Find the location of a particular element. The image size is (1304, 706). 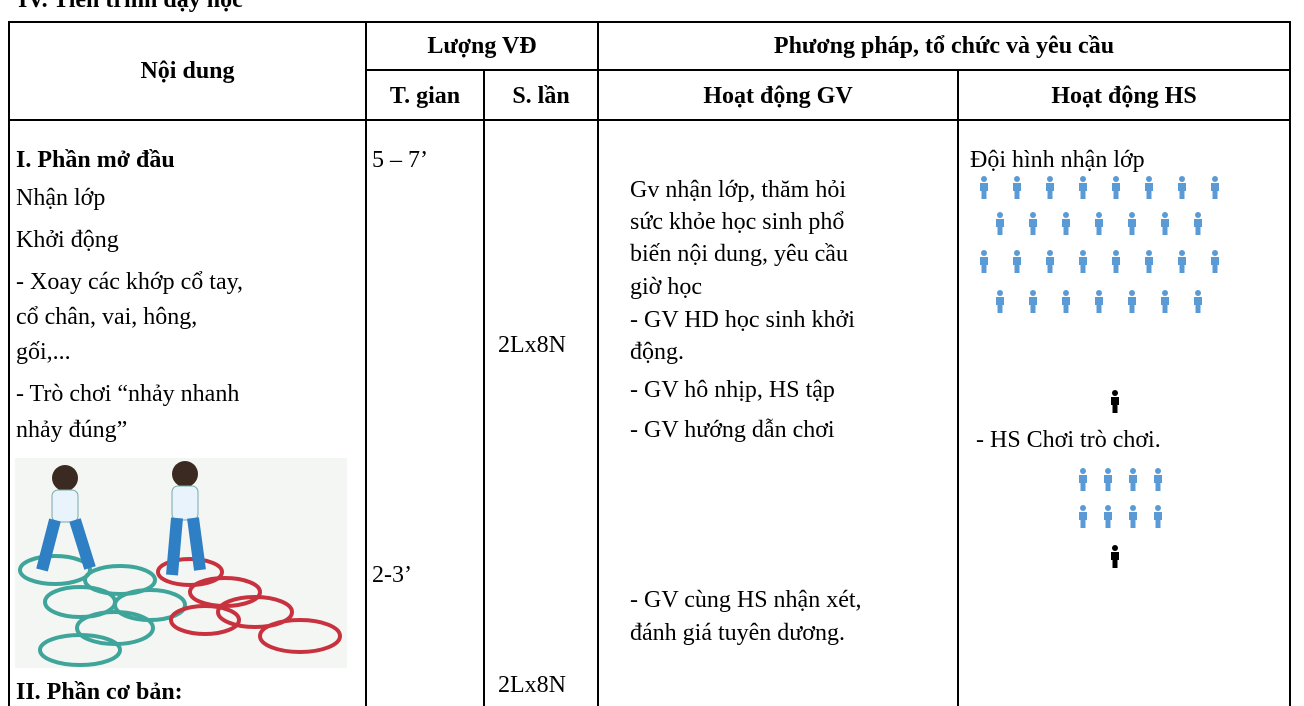

content-line: - Xoay các khớp cổ tay, is located at coordinates (130, 282).